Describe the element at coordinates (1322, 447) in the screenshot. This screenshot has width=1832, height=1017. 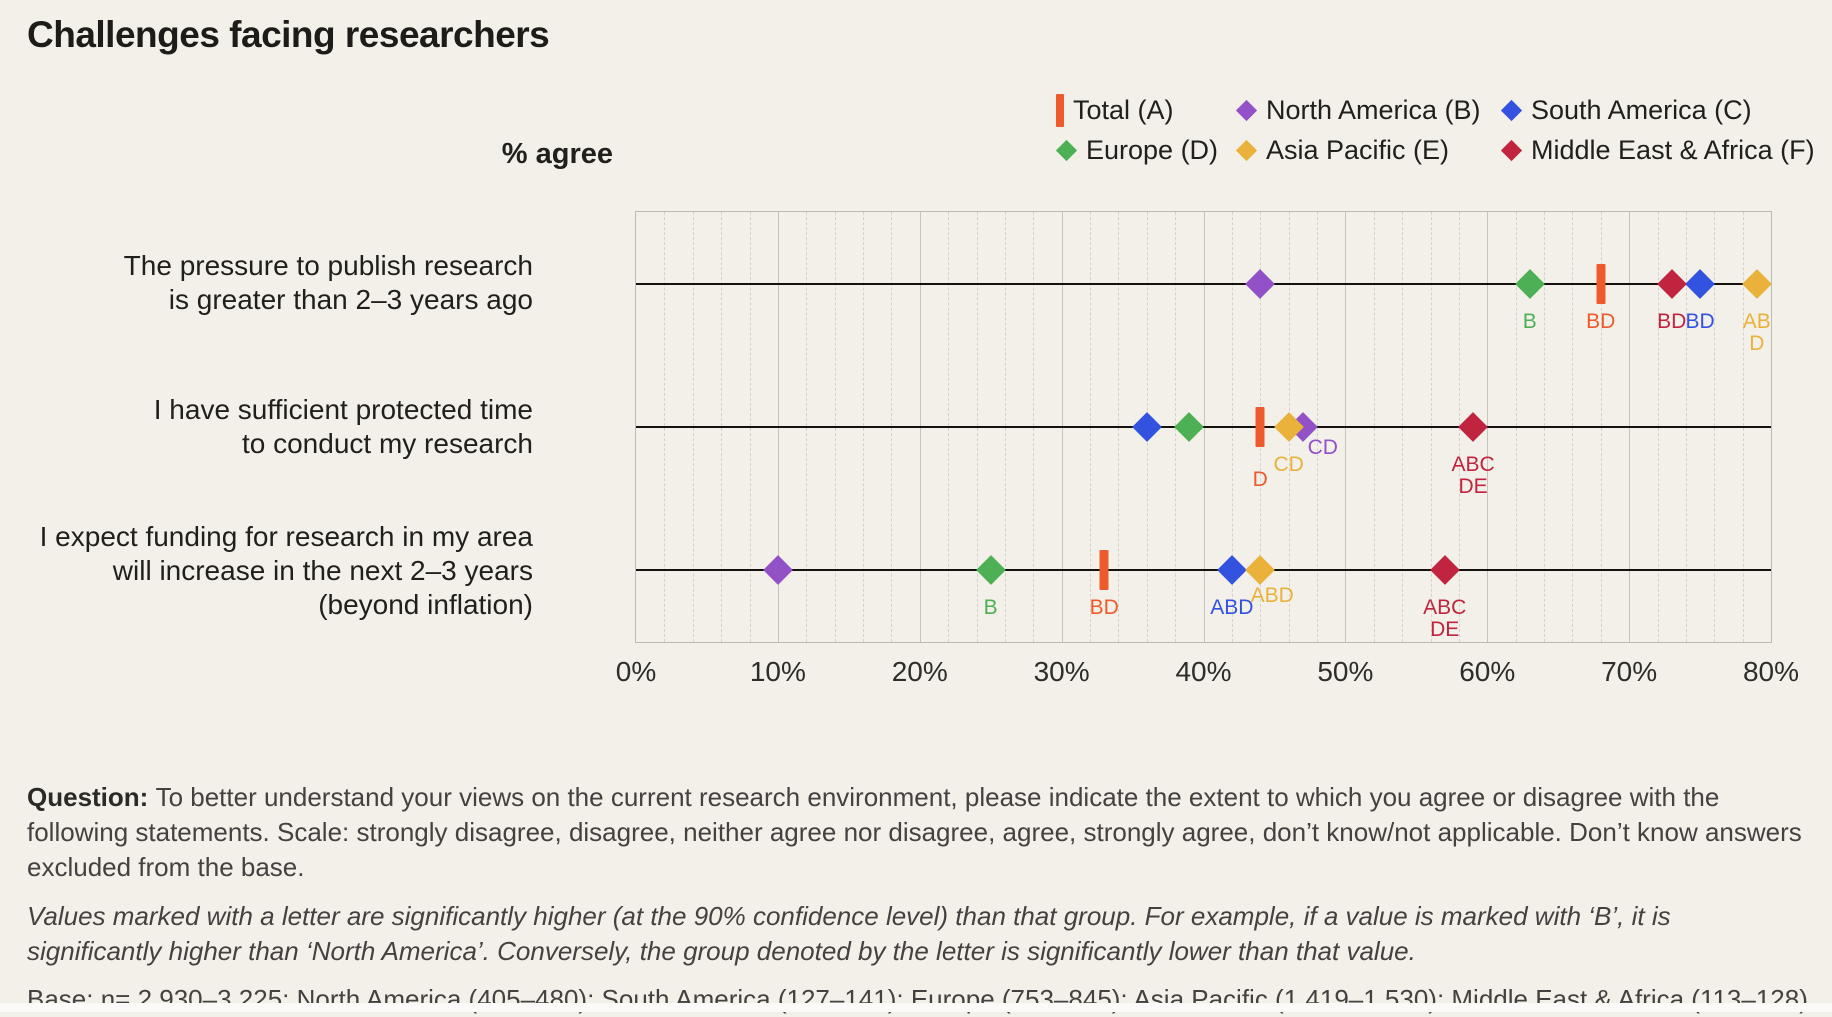
I see `significance-label-b: CD` at that location.